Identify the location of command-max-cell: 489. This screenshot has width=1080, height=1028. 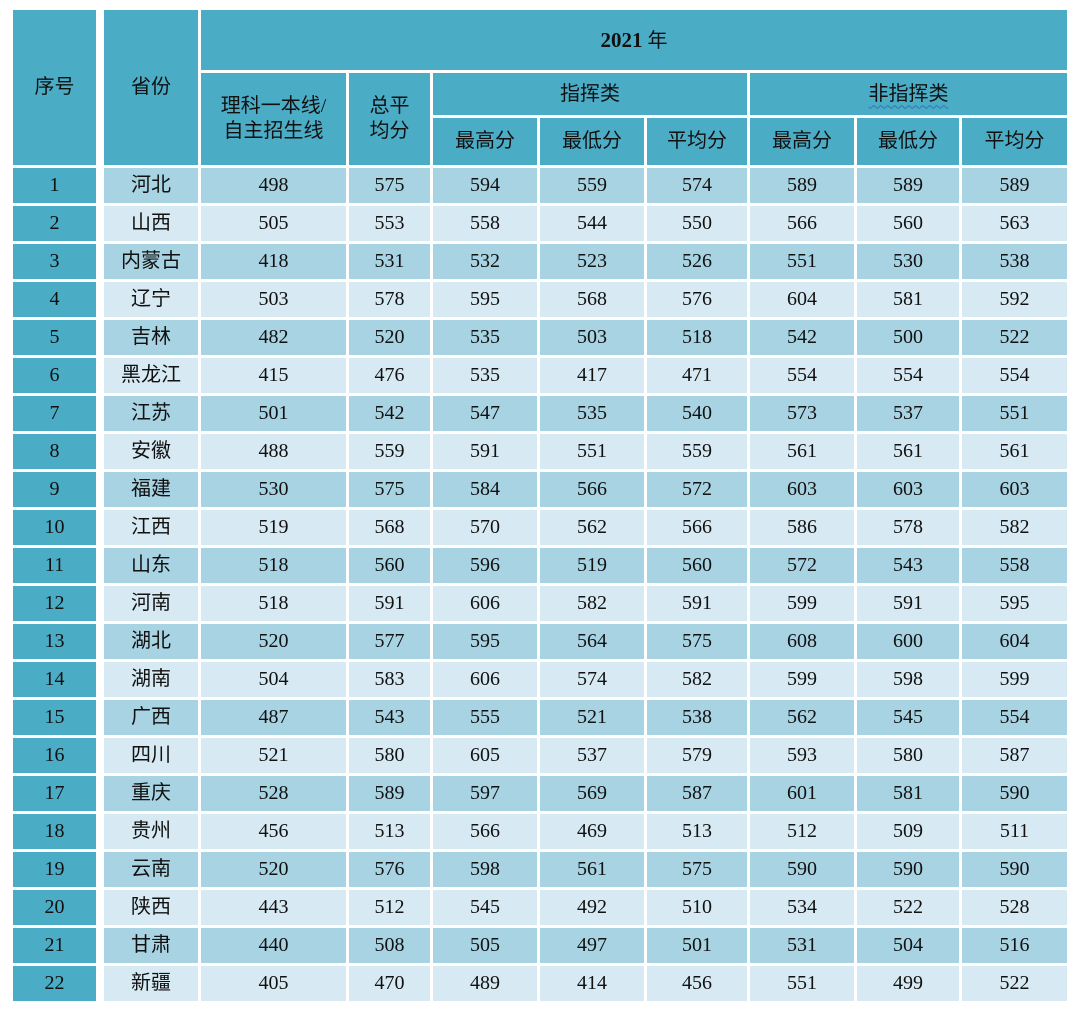
(485, 983).